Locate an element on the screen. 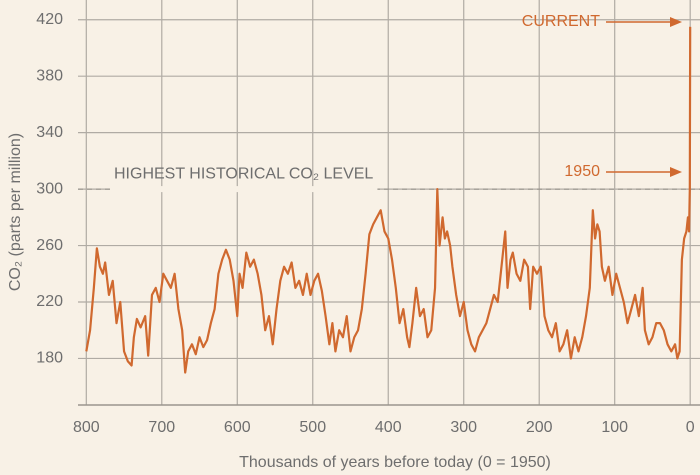  x-tick-label: 0 is located at coordinates (690, 427).